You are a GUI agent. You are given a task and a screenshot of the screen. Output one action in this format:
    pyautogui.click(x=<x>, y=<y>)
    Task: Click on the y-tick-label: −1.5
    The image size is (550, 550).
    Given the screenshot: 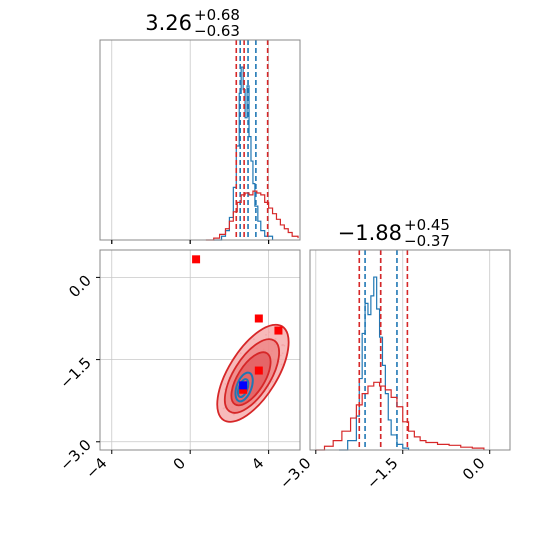 What is the action you would take?
    pyautogui.click(x=75, y=373)
    